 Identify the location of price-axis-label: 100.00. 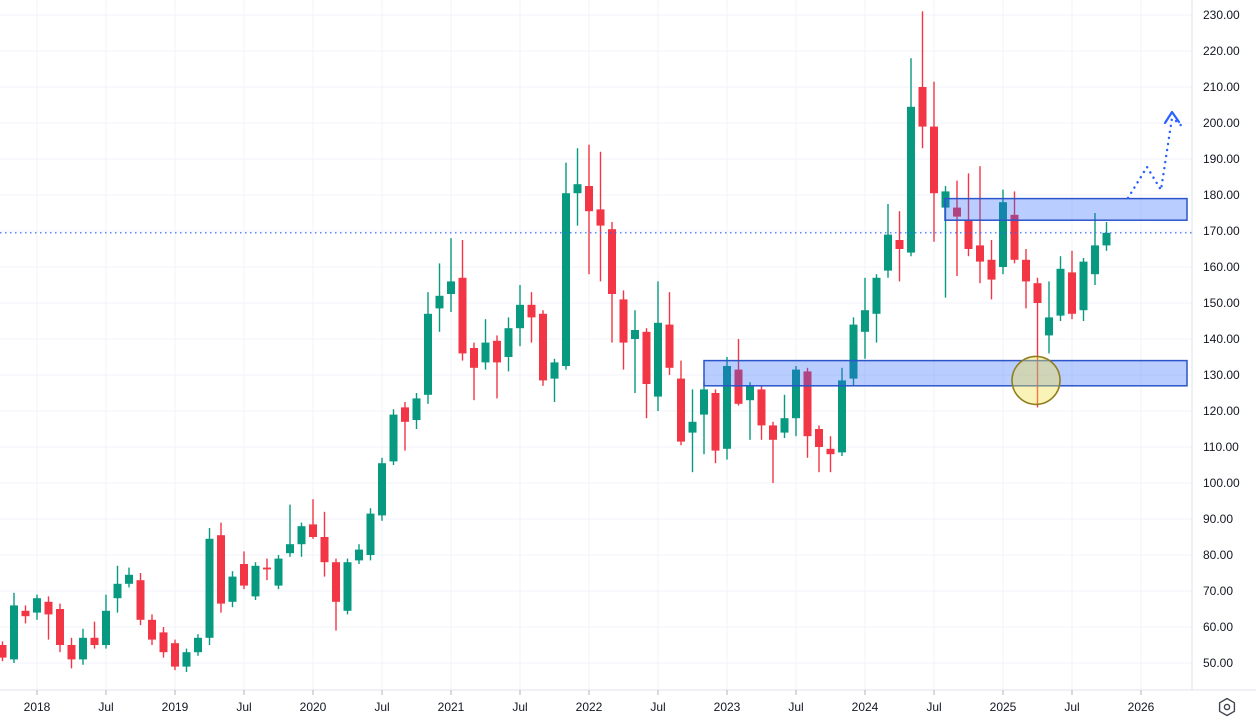
(1221, 483).